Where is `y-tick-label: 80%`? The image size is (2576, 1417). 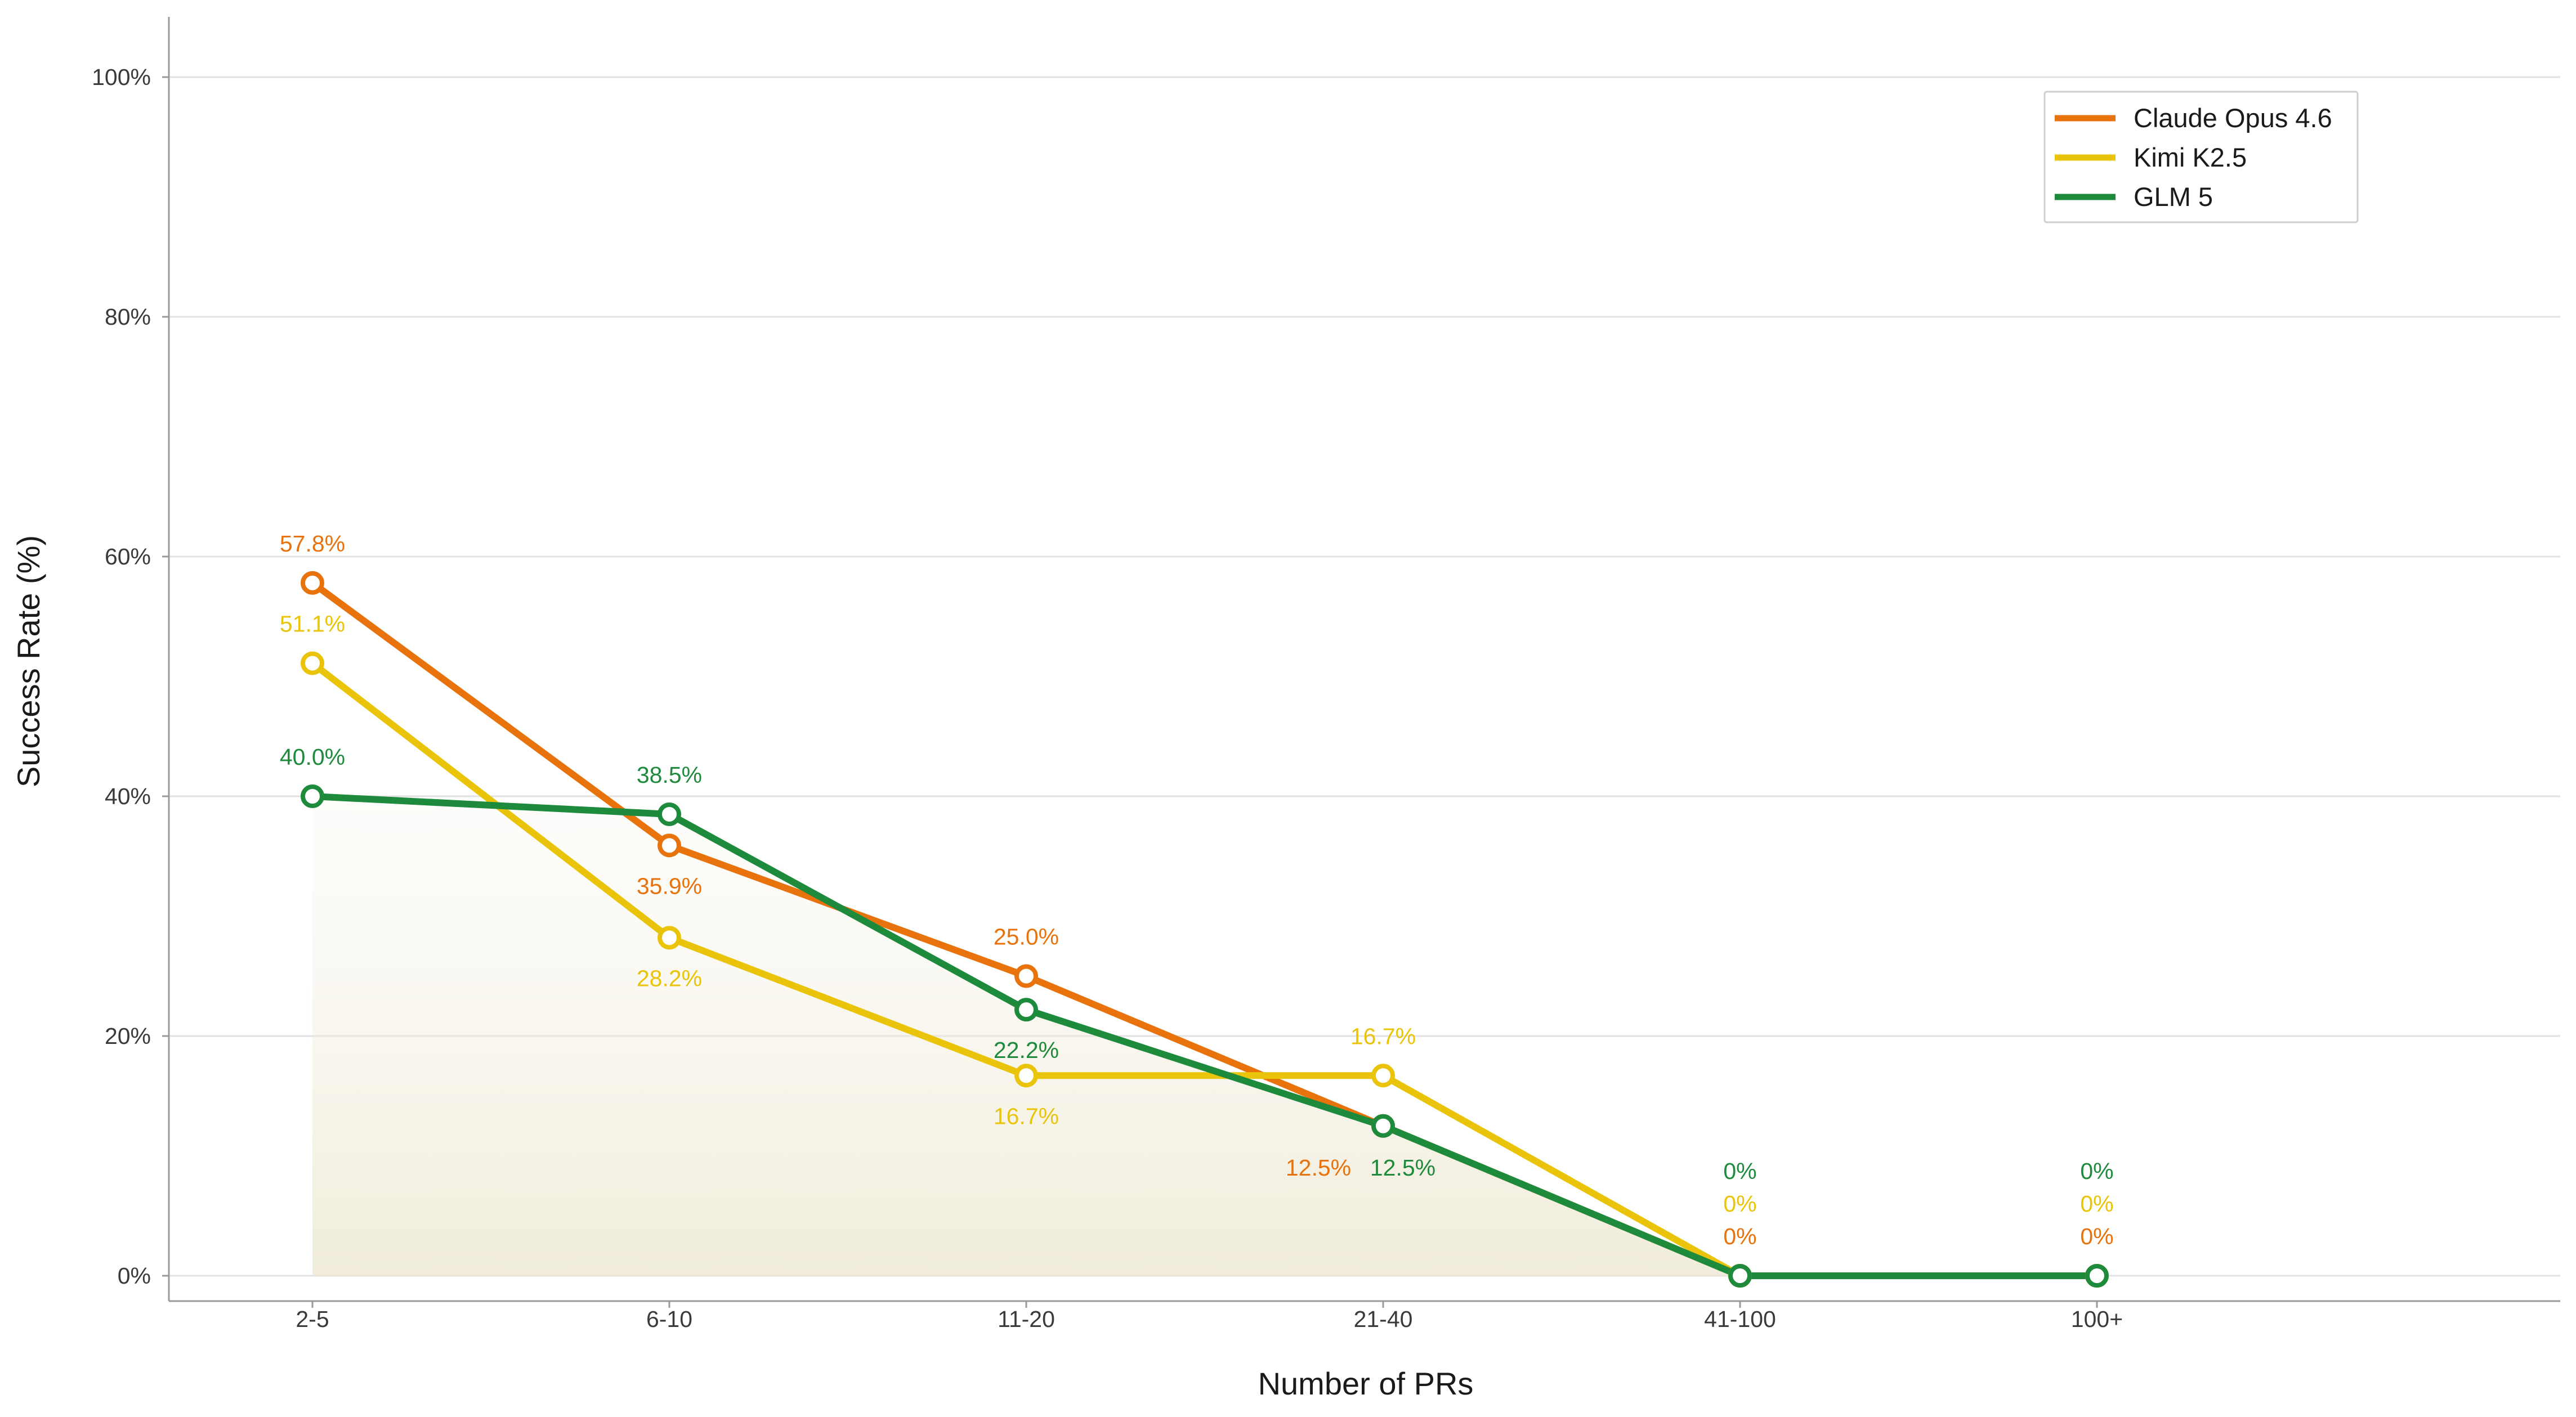
y-tick-label: 80% is located at coordinates (128, 317).